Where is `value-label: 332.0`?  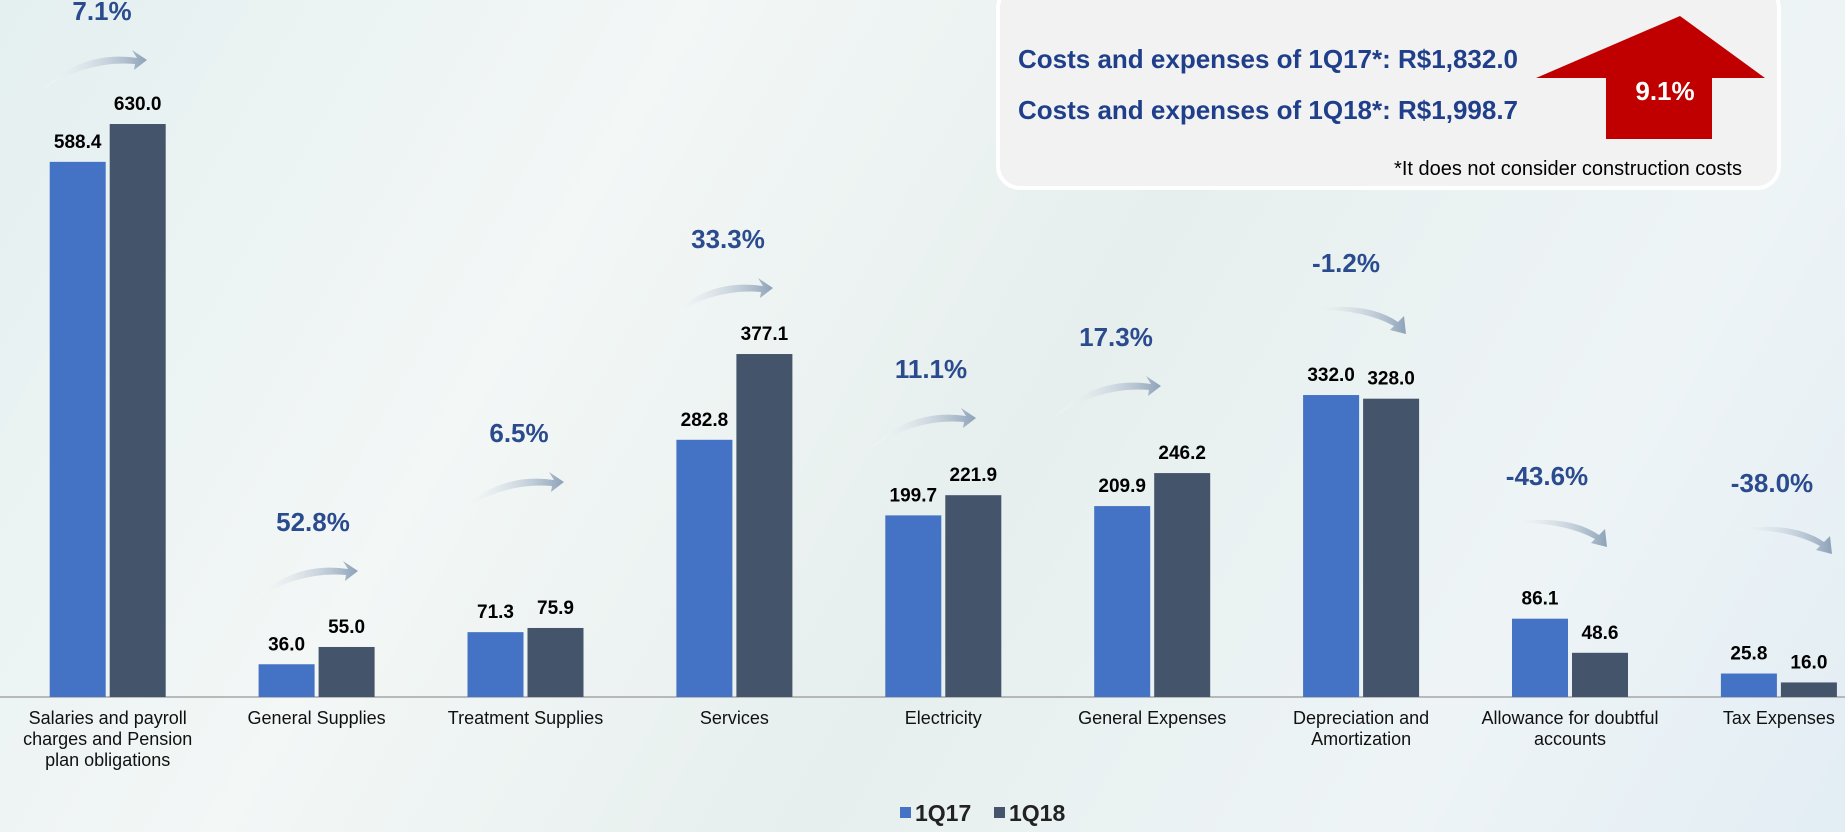
value-label: 332.0 is located at coordinates (1331, 375).